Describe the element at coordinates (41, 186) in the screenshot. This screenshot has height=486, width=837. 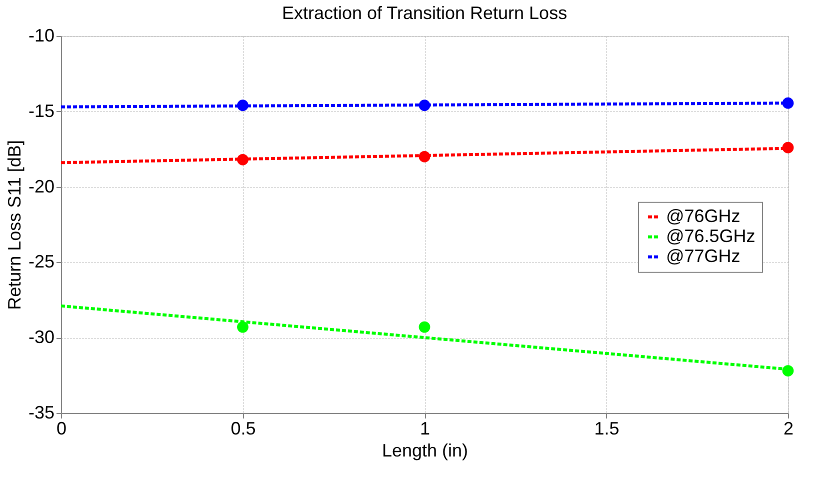
I see `y-tick-label: -20` at that location.